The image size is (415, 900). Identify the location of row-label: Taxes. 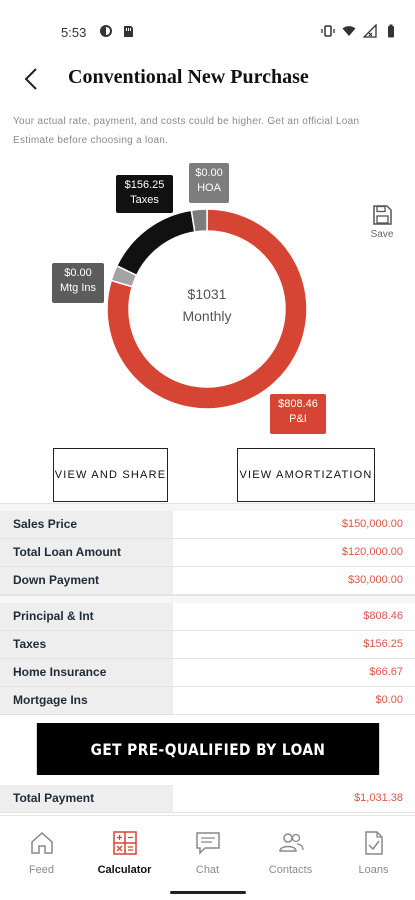
(86, 644).